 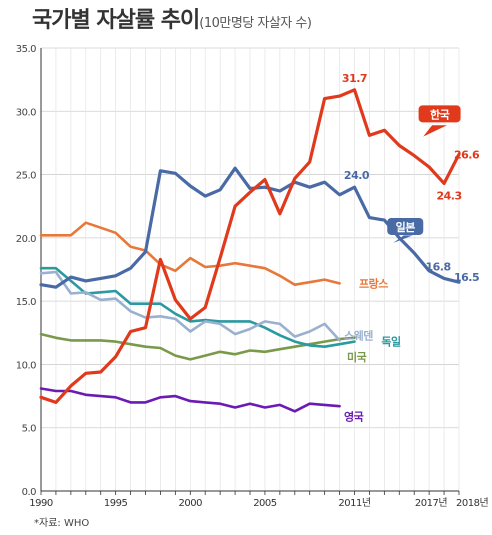 What do you see at coordinates (265, 503) in the screenshot?
I see `x-tick-label: 2005` at bounding box center [265, 503].